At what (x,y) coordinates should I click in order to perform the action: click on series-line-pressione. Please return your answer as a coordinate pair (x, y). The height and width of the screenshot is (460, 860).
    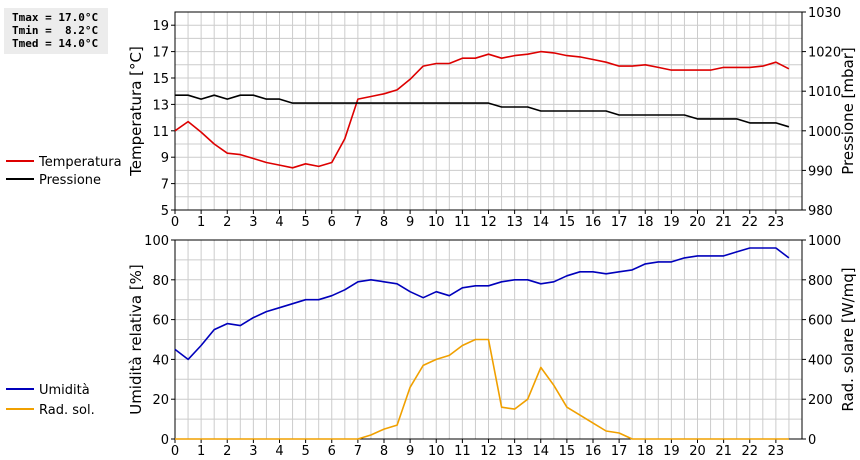
    Looking at the image, I should click on (482, 111).